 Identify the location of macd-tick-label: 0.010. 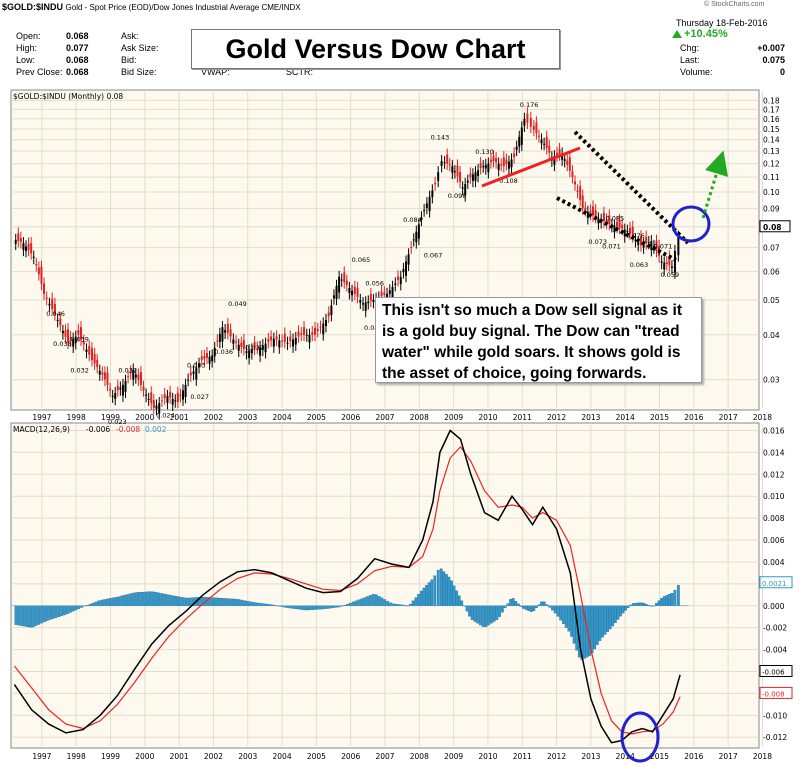
(774, 496).